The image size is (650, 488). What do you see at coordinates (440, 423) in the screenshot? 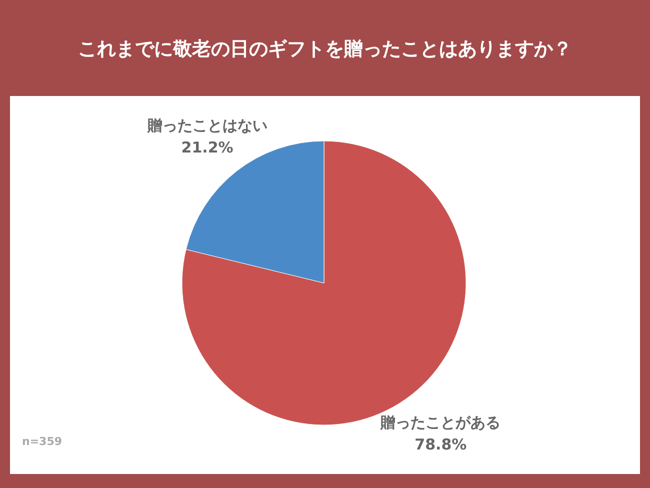
I see `slice-label: 贈ったことがある` at bounding box center [440, 423].